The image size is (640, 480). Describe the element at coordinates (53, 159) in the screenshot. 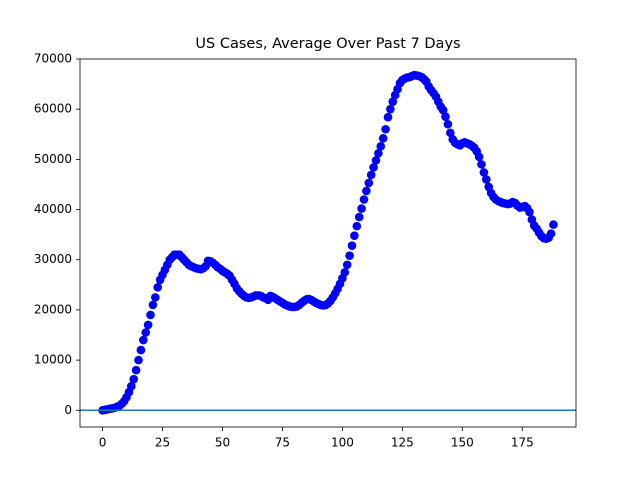

I see `y-tick-label: 50000` at that location.